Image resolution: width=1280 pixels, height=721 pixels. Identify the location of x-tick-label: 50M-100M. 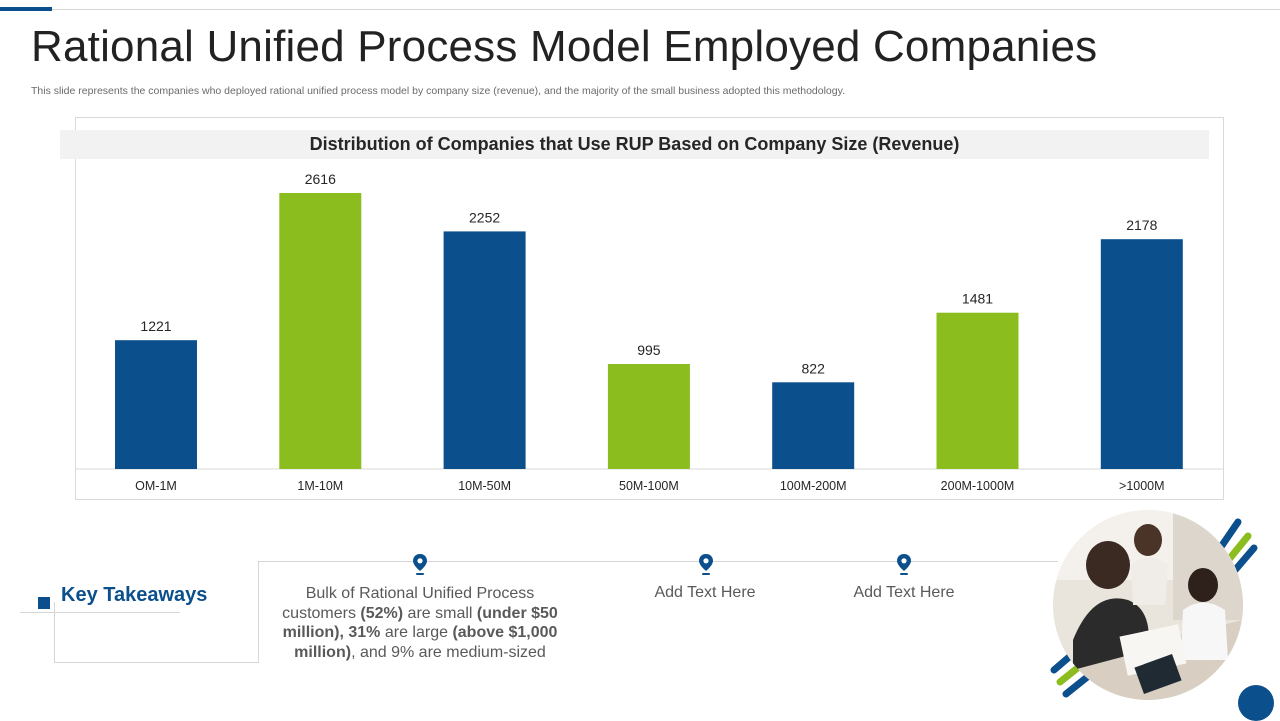
(649, 486).